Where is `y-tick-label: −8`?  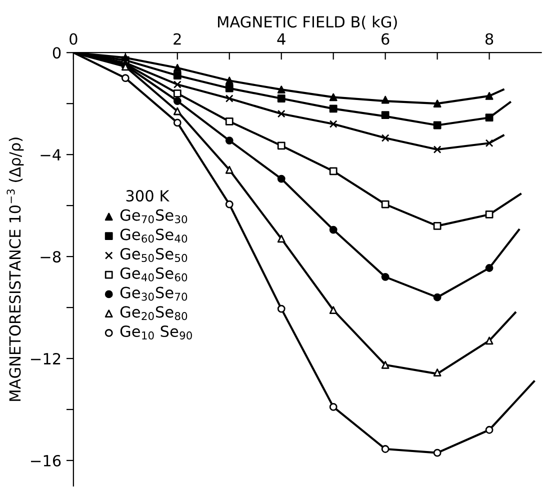 y-tick-label: −8 is located at coordinates (50, 257).